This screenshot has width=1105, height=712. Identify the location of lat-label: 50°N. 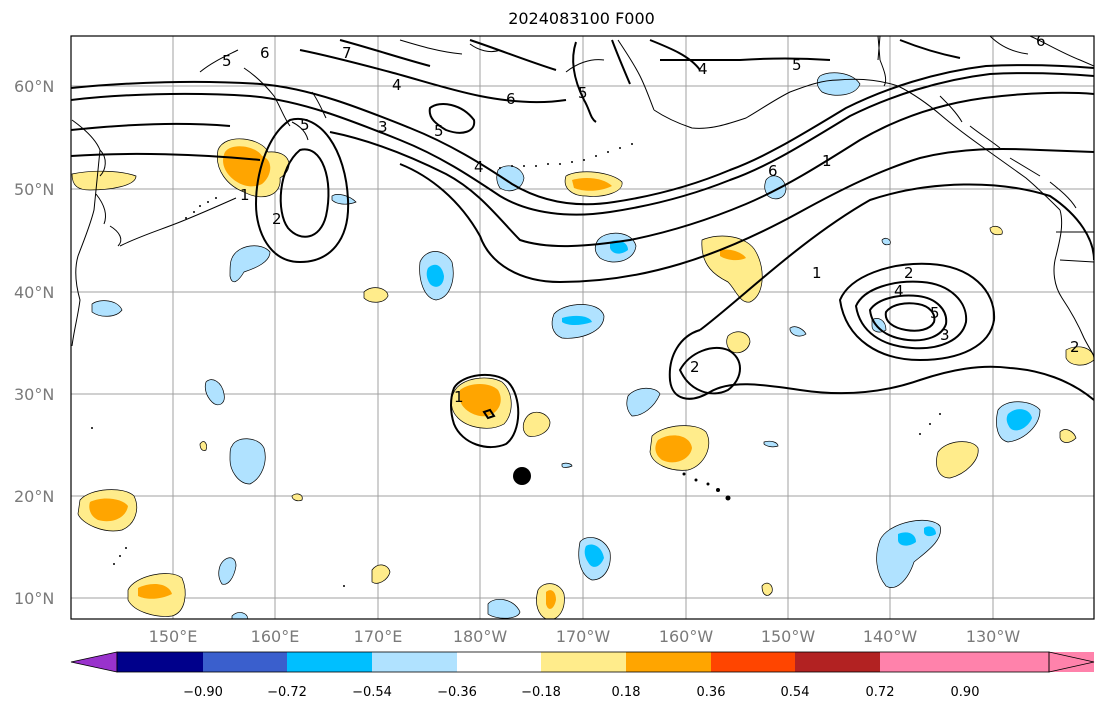
(34, 189).